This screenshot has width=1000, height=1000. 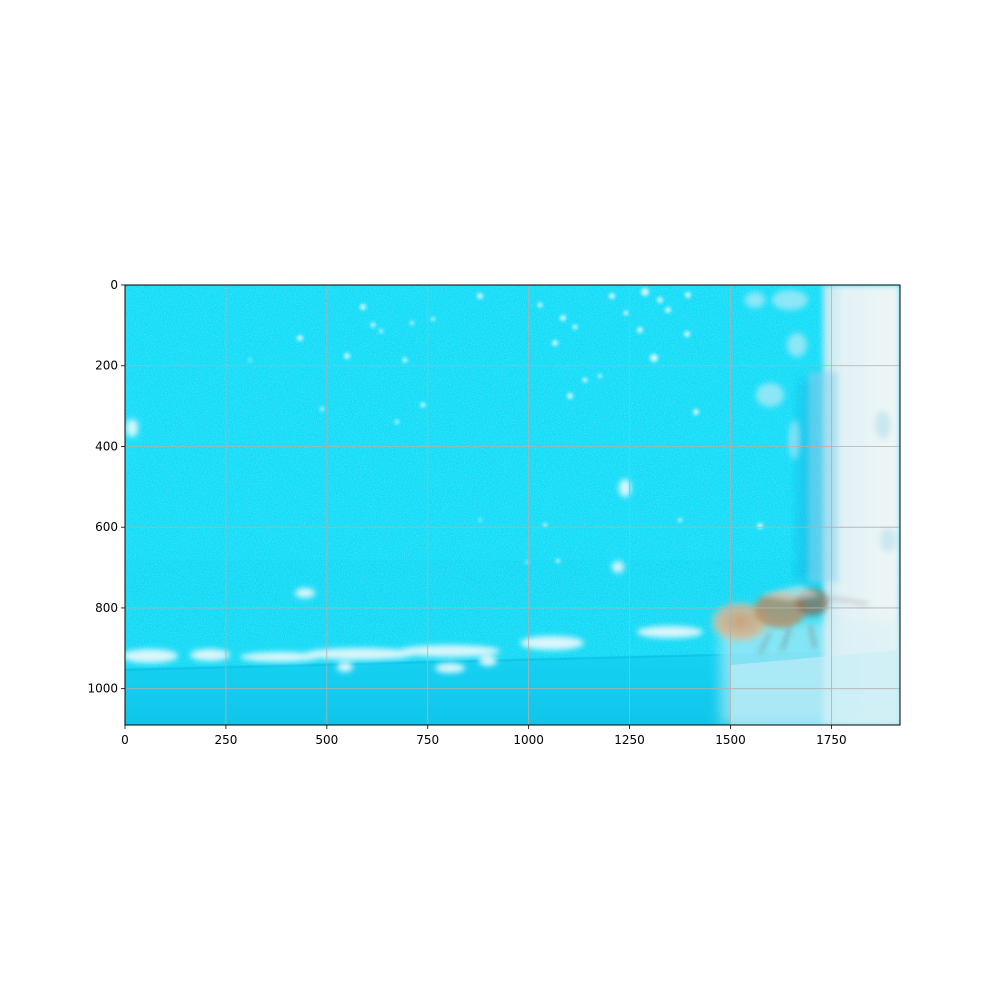 I want to click on wax-streaks, so click(x=414, y=546).